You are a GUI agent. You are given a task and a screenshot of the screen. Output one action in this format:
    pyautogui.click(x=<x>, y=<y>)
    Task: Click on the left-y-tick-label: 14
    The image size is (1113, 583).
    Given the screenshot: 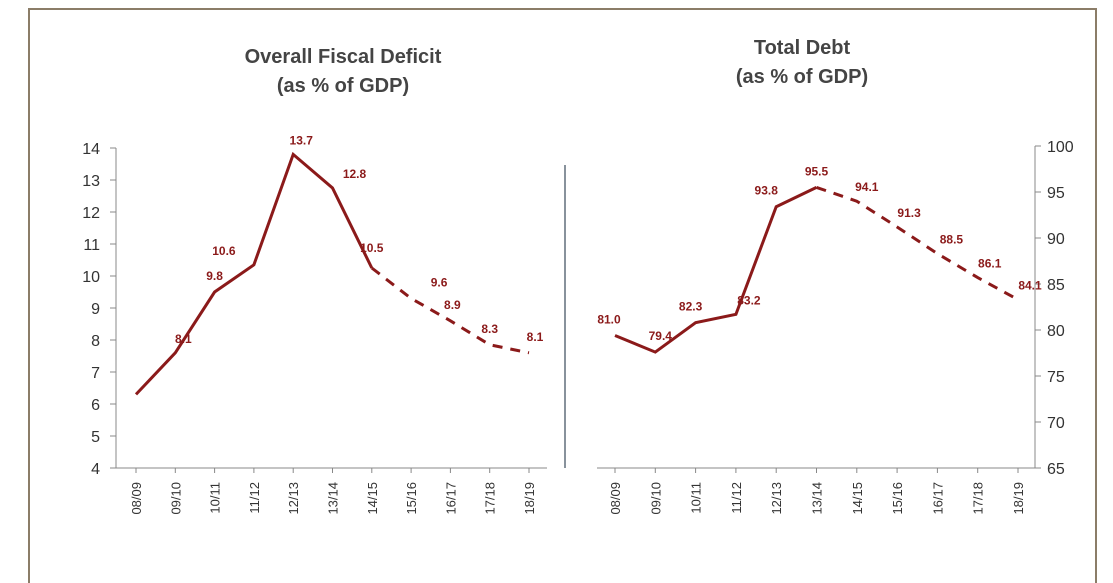 What is the action you would take?
    pyautogui.click(x=91, y=149)
    